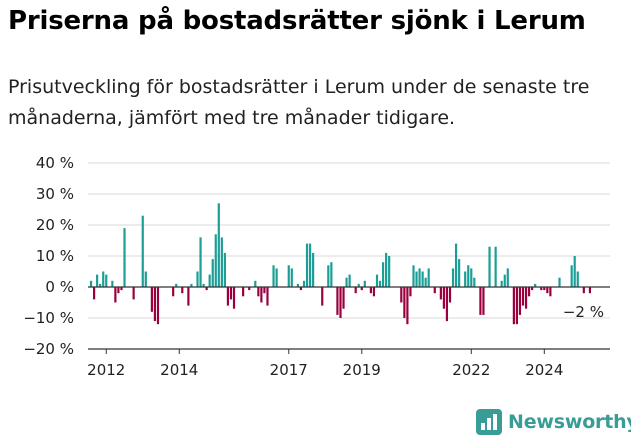 The image size is (631, 439). What do you see at coordinates (297, 21) in the screenshot?
I see `chart-title: Priserna på bostadsrätter sjönk i Lerum` at bounding box center [297, 21].